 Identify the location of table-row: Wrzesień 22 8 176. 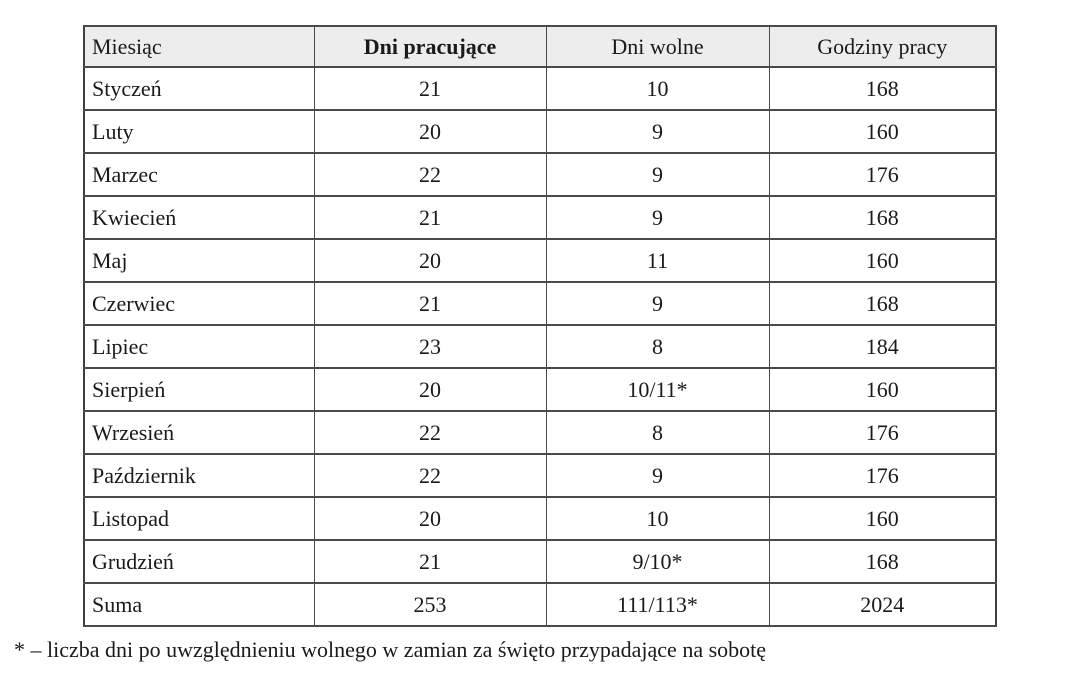
(540, 432).